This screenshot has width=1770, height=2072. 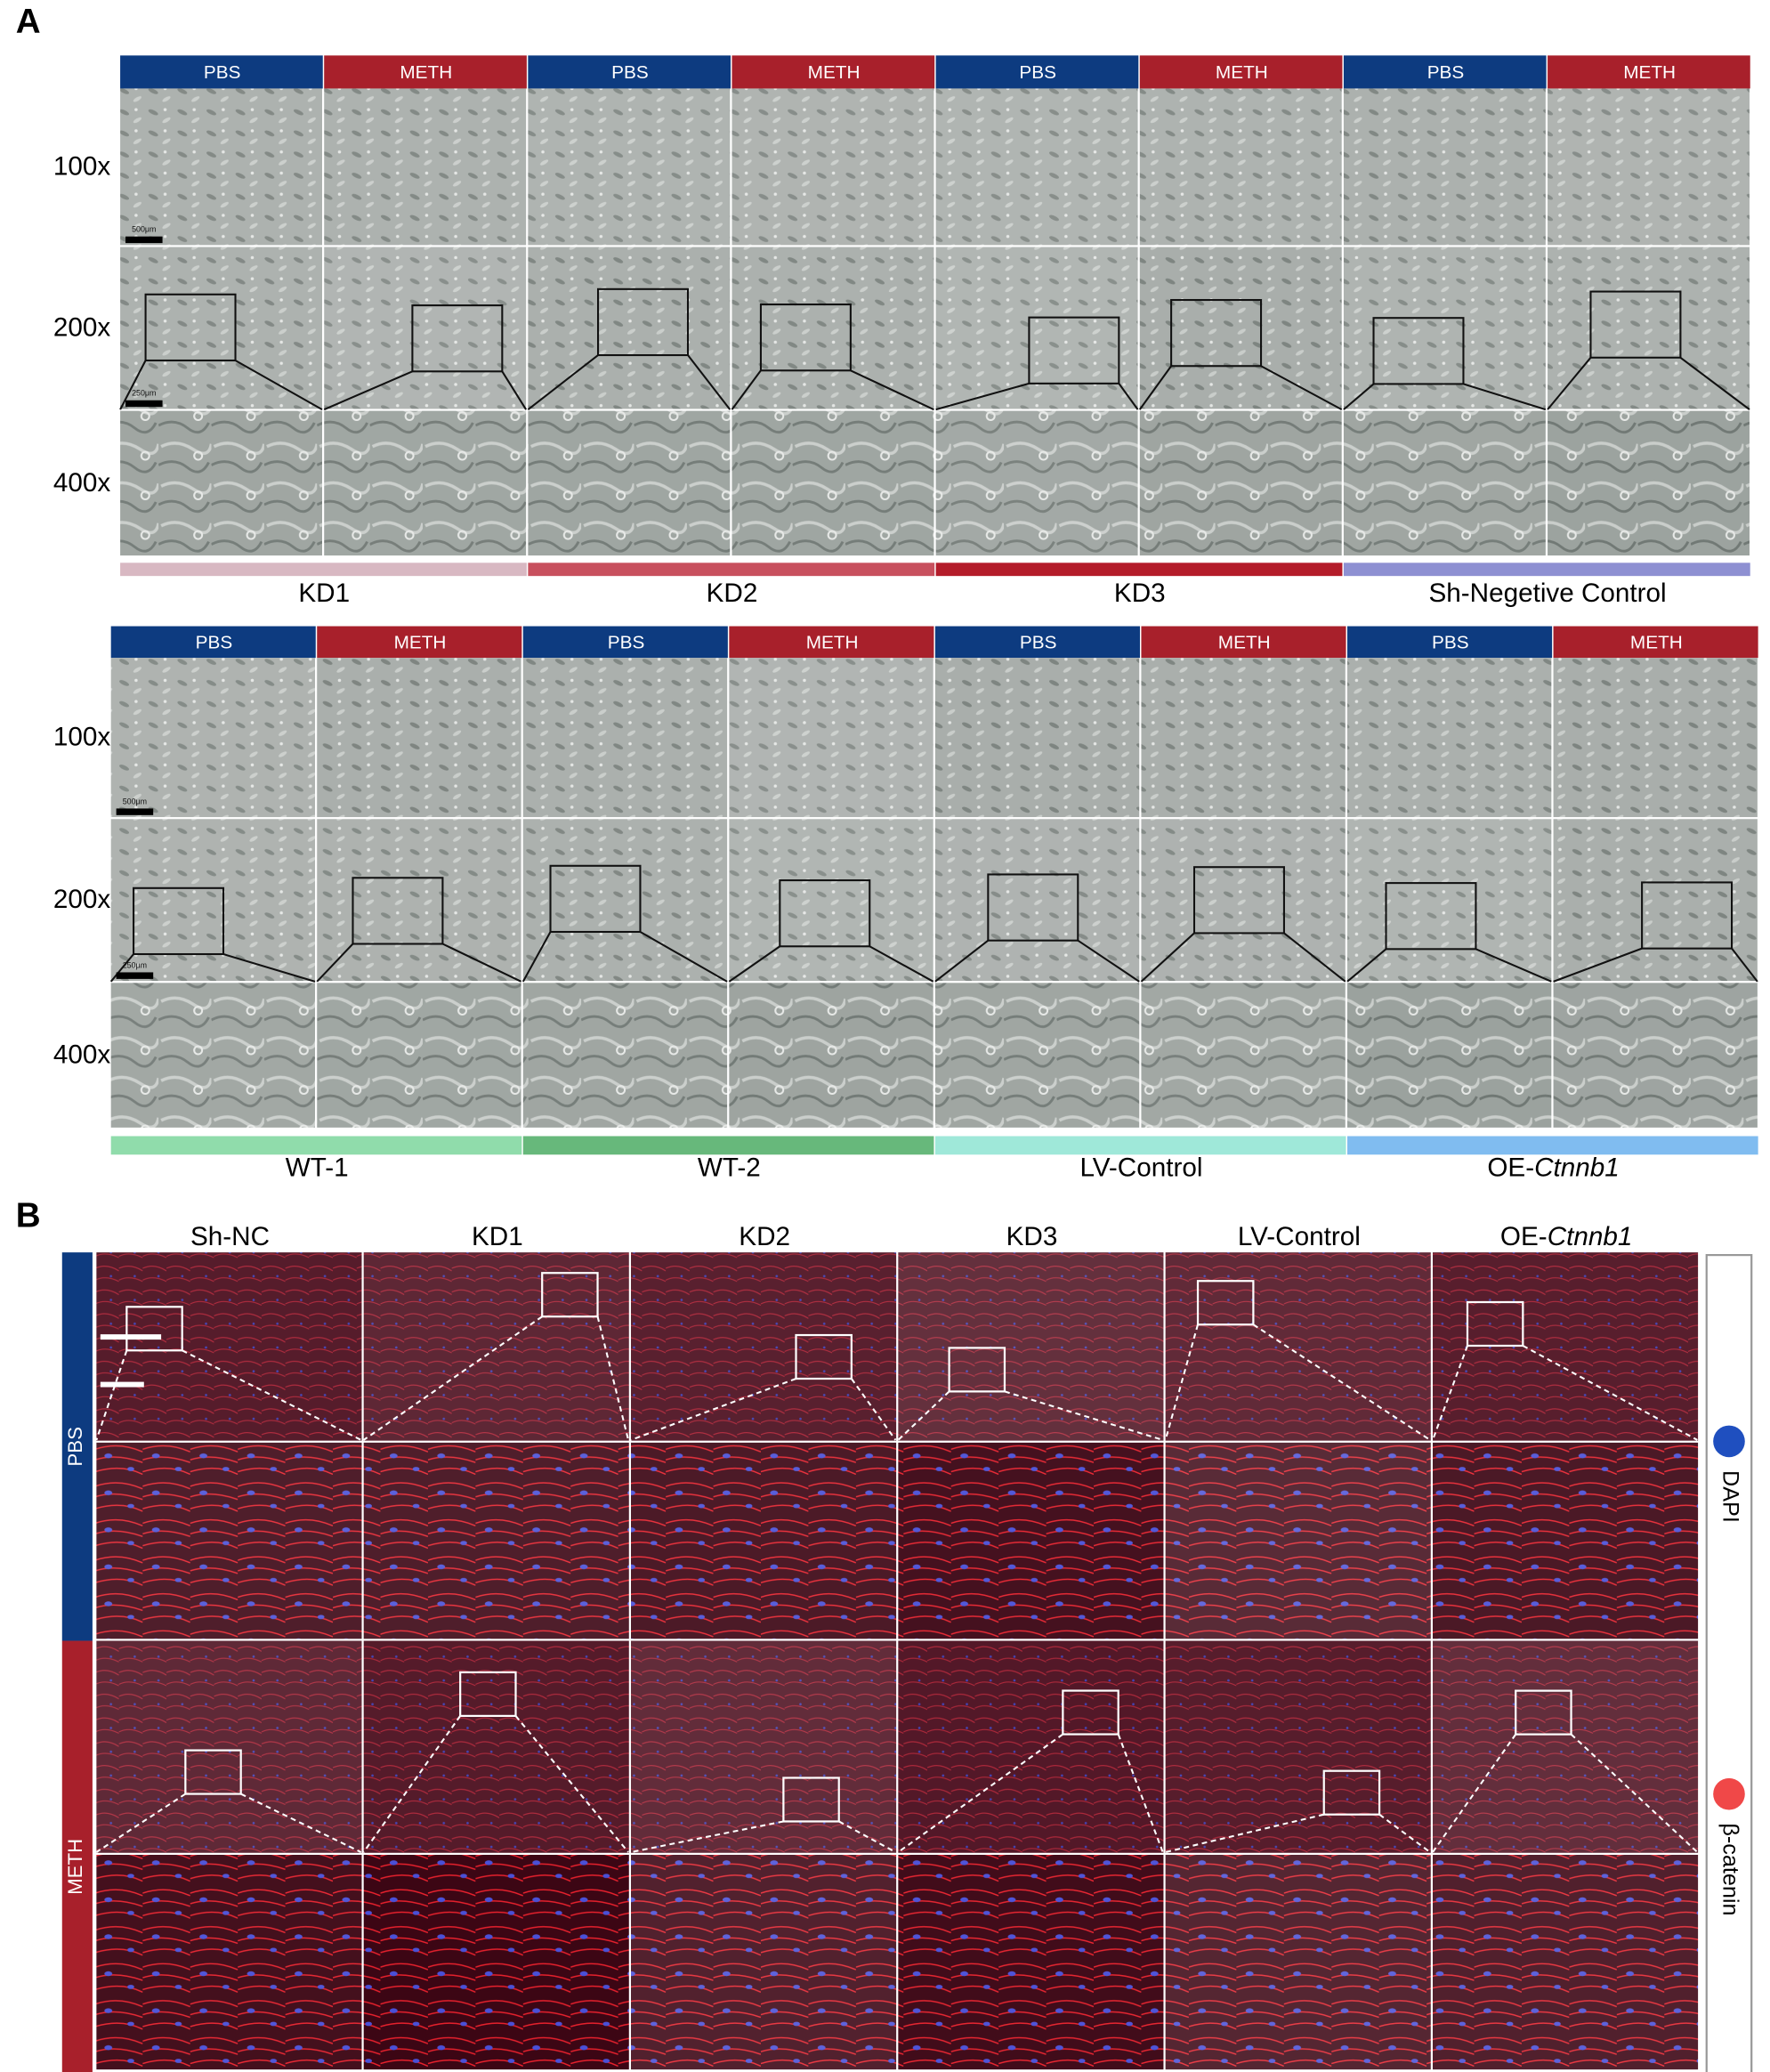 What do you see at coordinates (230, 1236) in the screenshot?
I see `column-label-text: Sh-NC` at bounding box center [230, 1236].